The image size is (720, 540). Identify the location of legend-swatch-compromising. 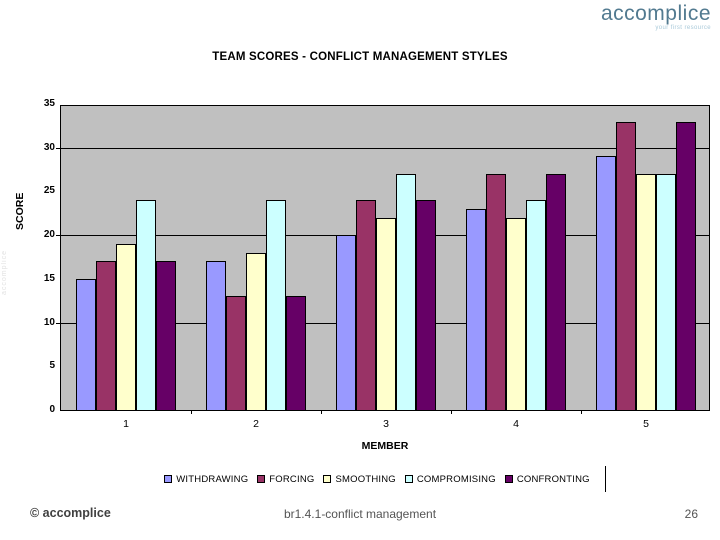
(408, 479).